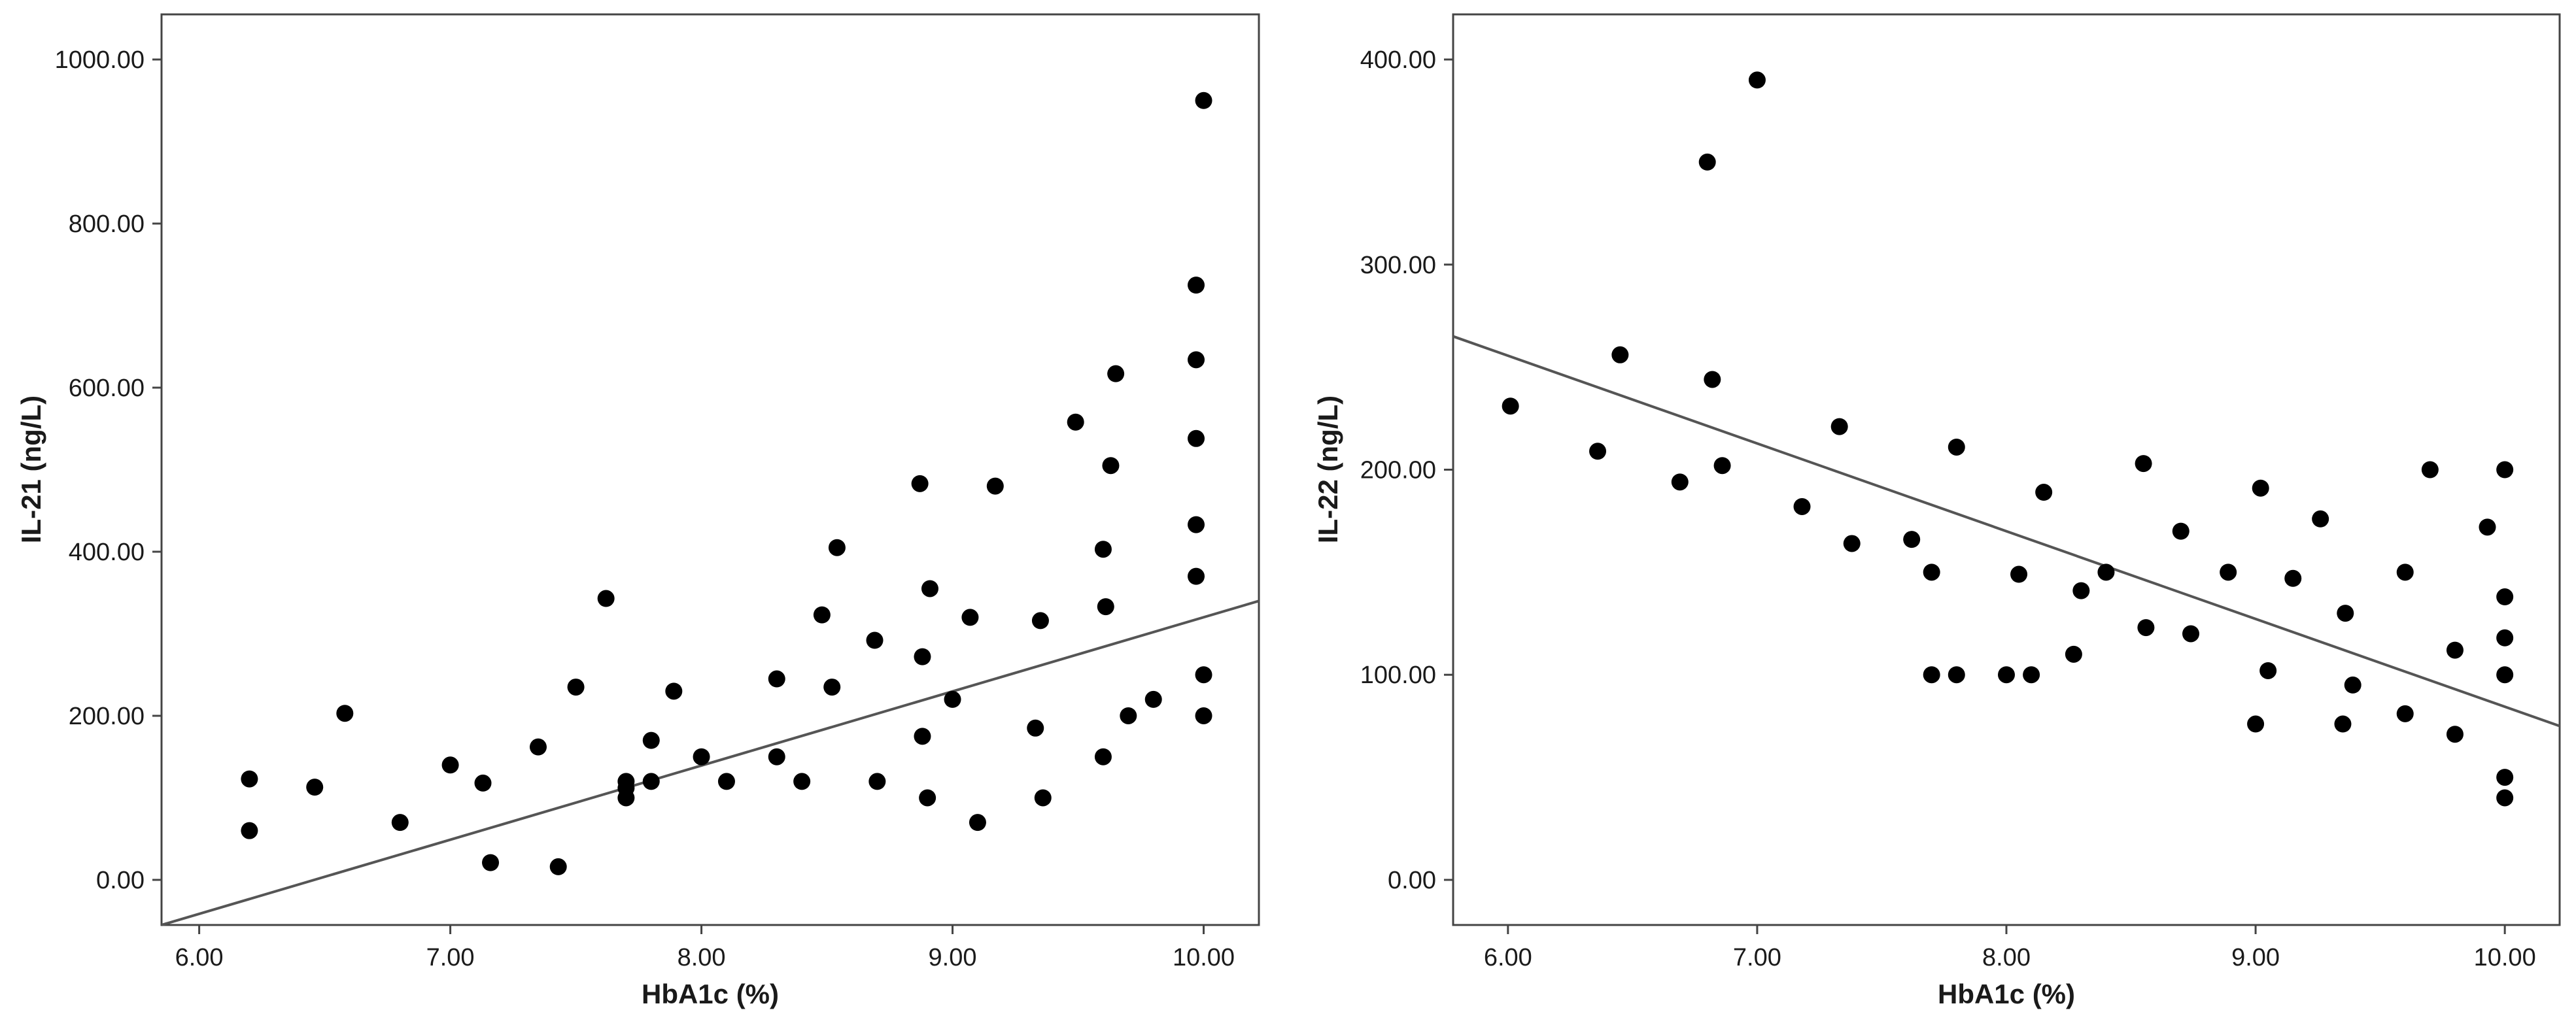 Image resolution: width=2576 pixels, height=1025 pixels. What do you see at coordinates (711, 763) in the screenshot?
I see `regression-line` at bounding box center [711, 763].